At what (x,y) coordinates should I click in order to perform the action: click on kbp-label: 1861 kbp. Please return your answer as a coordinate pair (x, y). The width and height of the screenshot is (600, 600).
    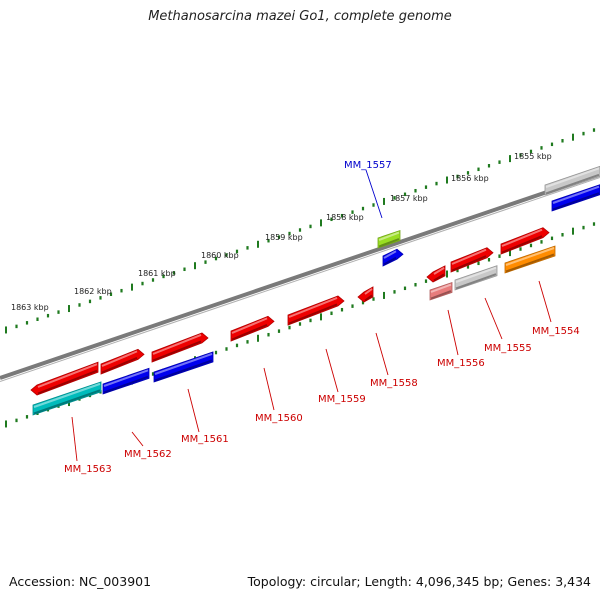
    Looking at the image, I should click on (157, 273).